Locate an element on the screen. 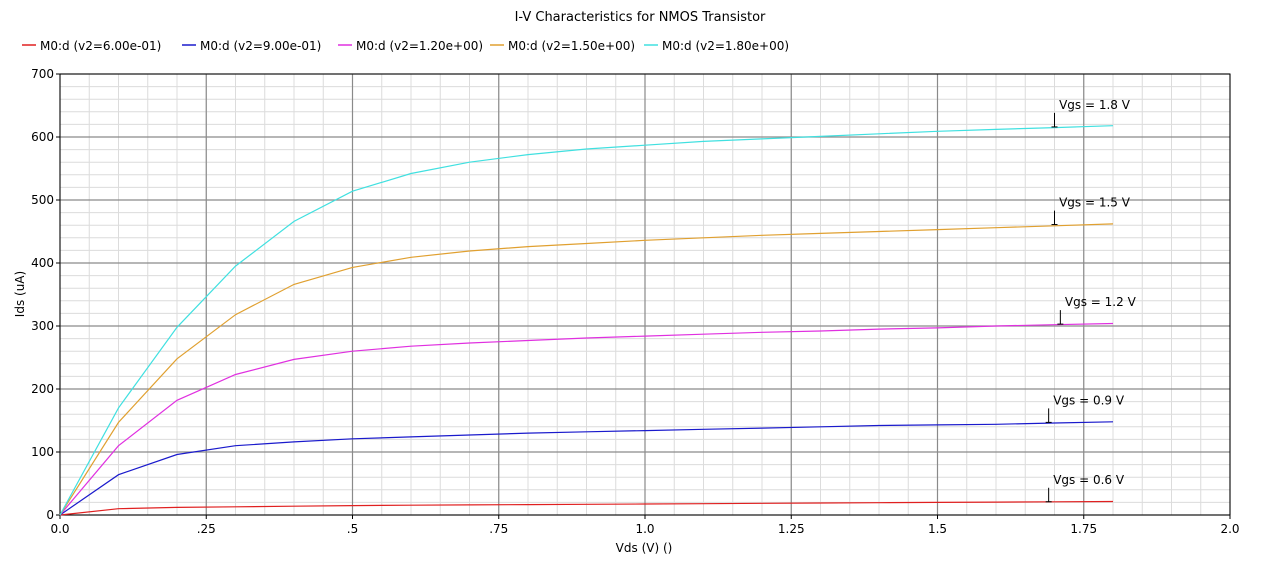  annotation-label: Vgs = 1.5 V is located at coordinates (1095, 203).